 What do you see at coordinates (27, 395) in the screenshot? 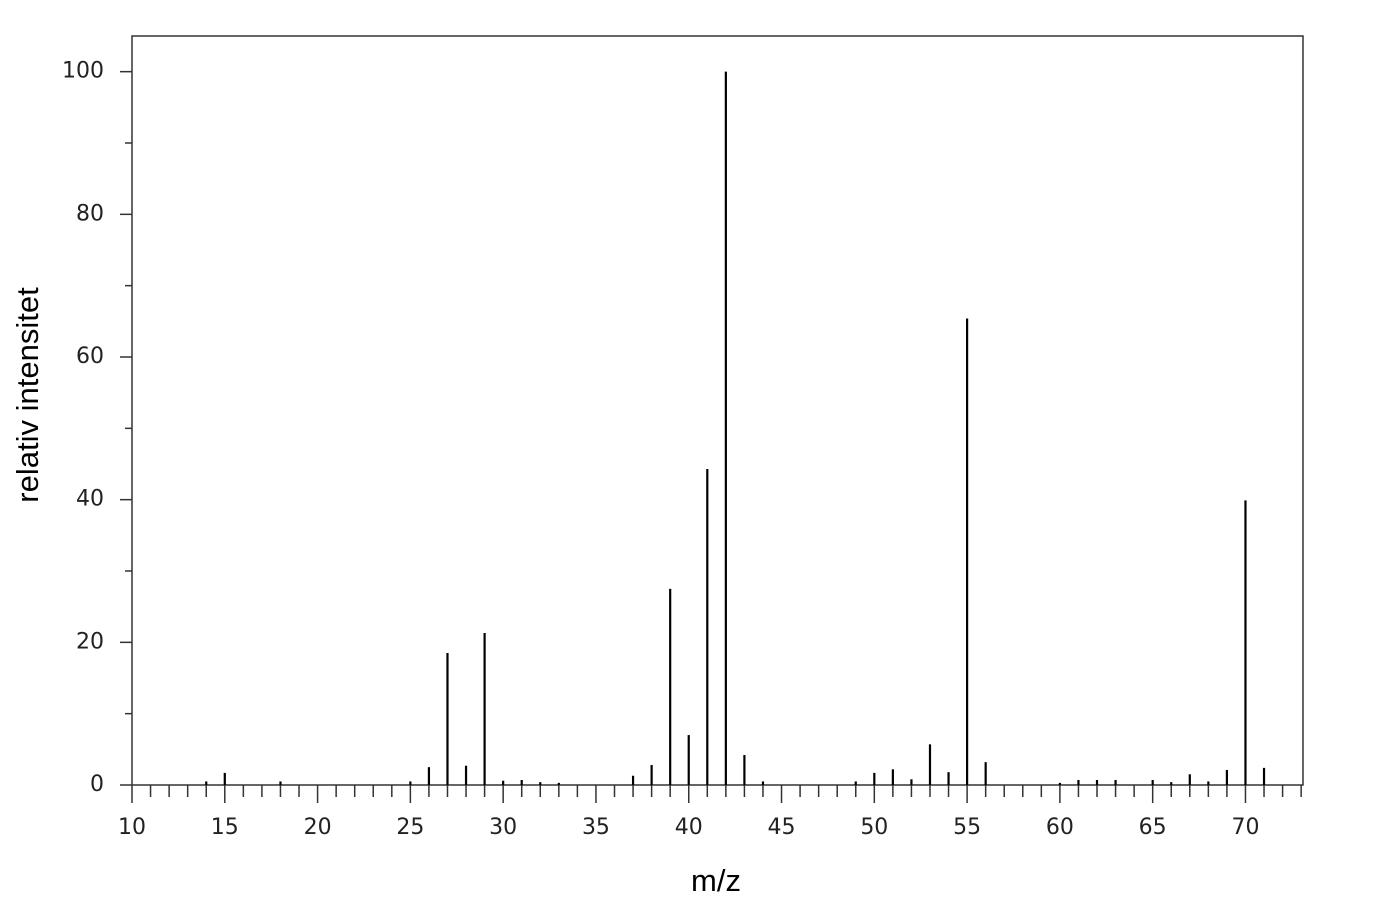
I see `y-axis-label: relativ intensitet` at bounding box center [27, 395].